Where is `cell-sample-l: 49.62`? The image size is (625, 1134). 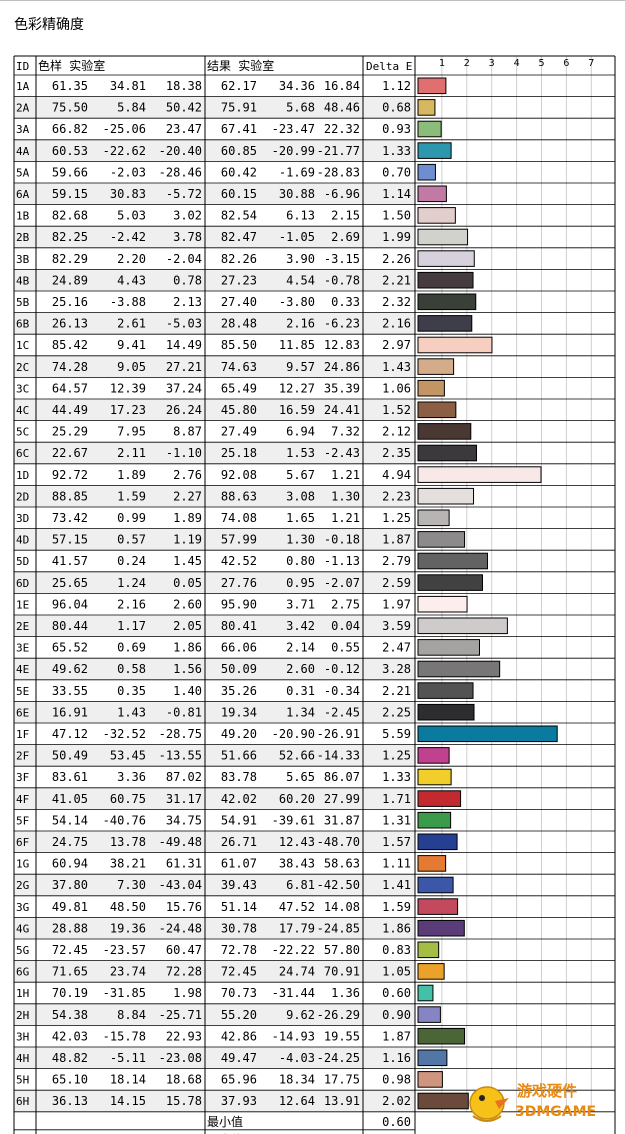
cell-sample-l: 49.62 is located at coordinates (70, 669).